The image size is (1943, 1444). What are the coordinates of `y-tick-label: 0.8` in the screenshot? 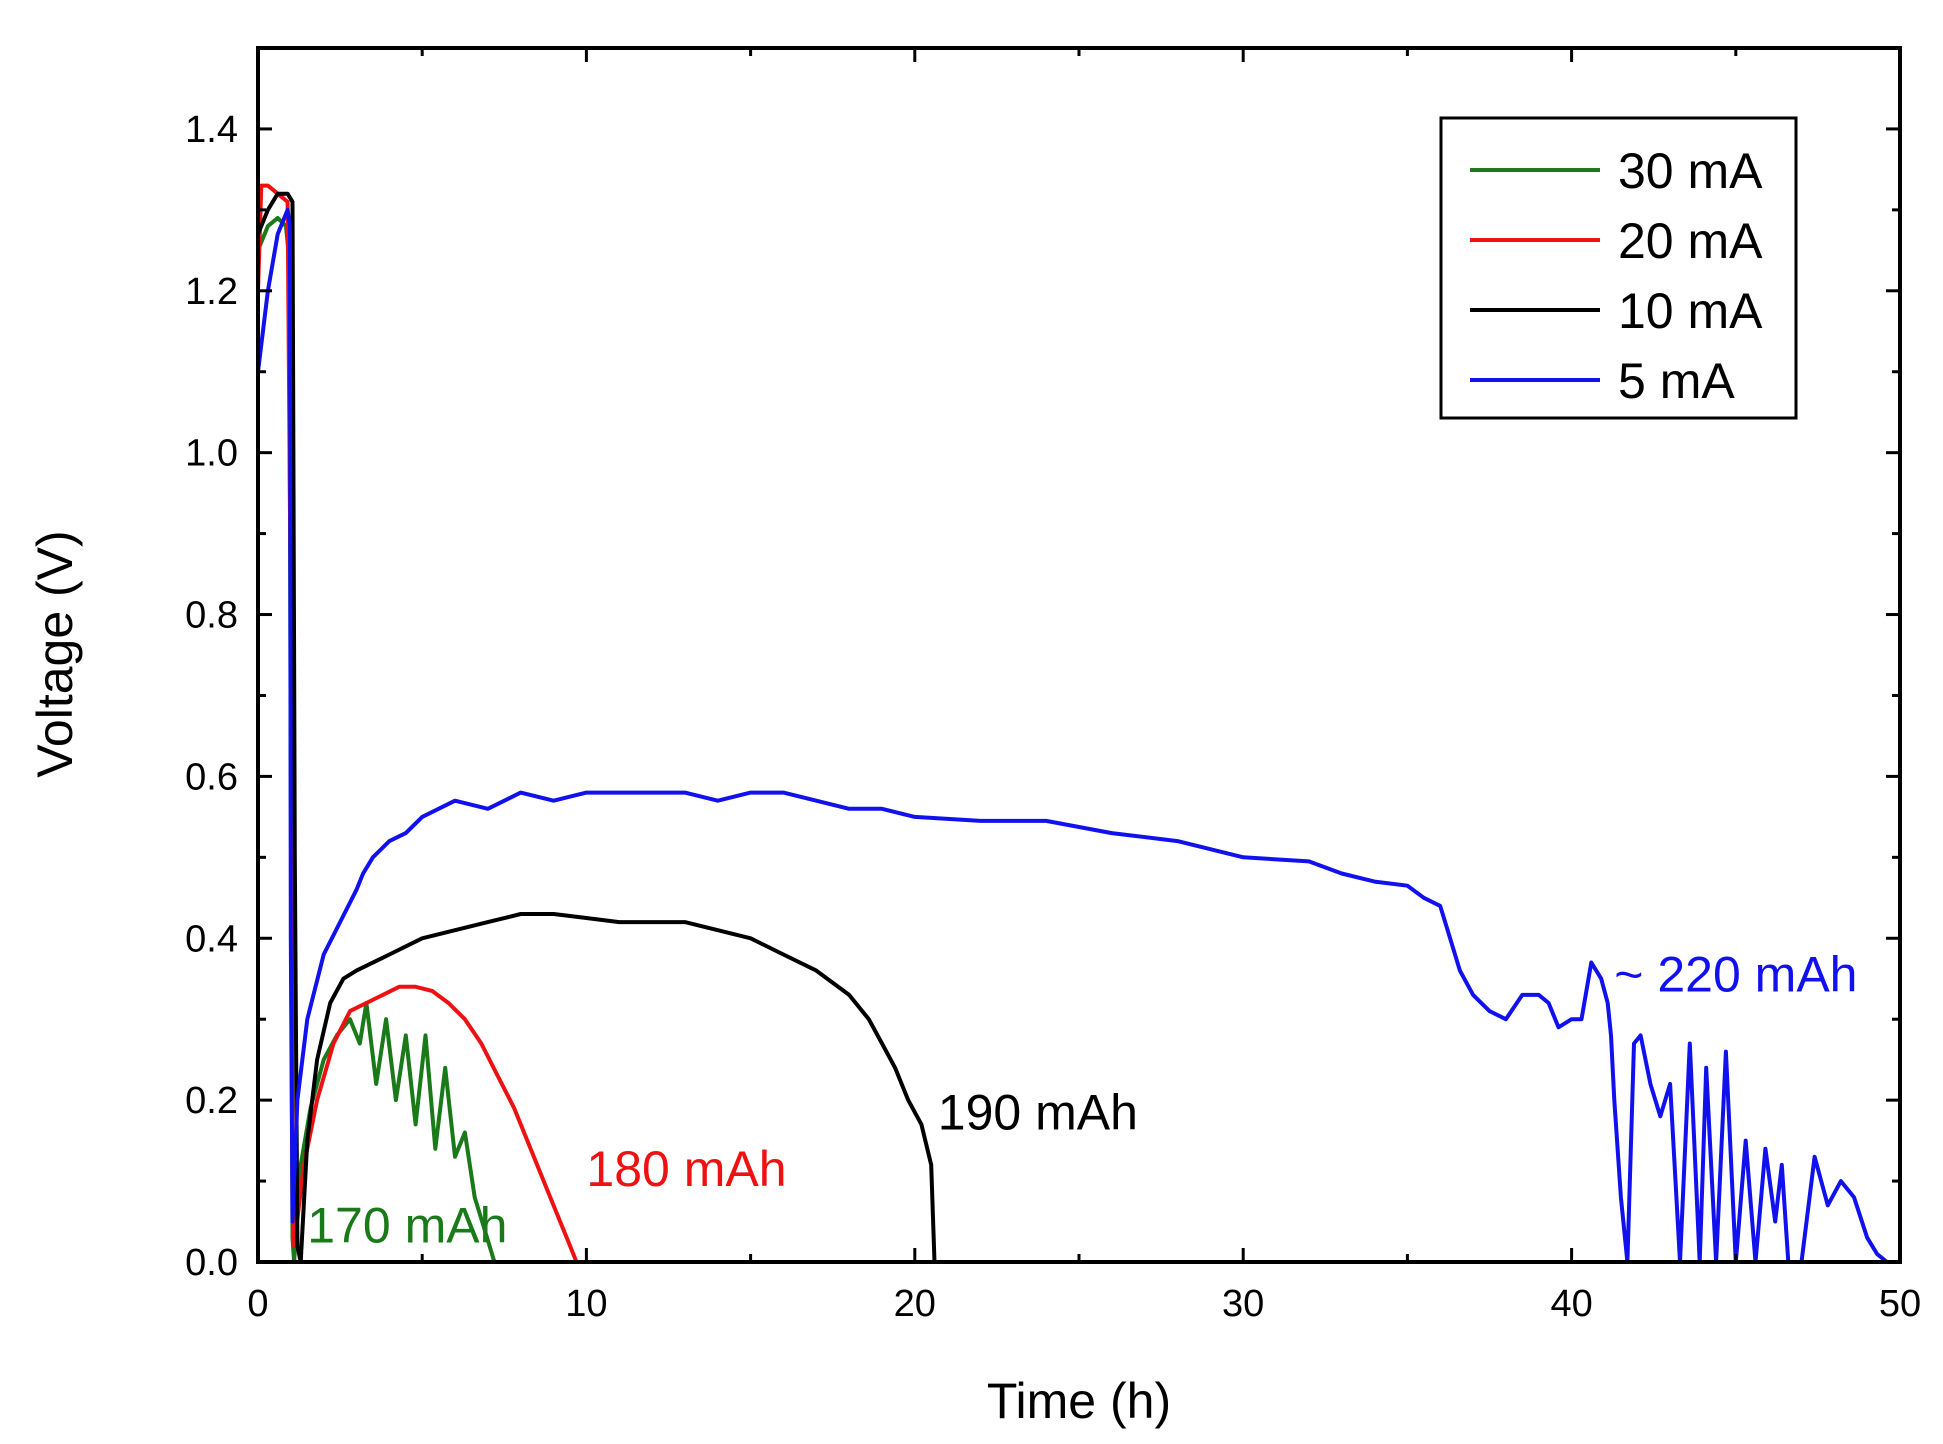 It's located at (211, 616).